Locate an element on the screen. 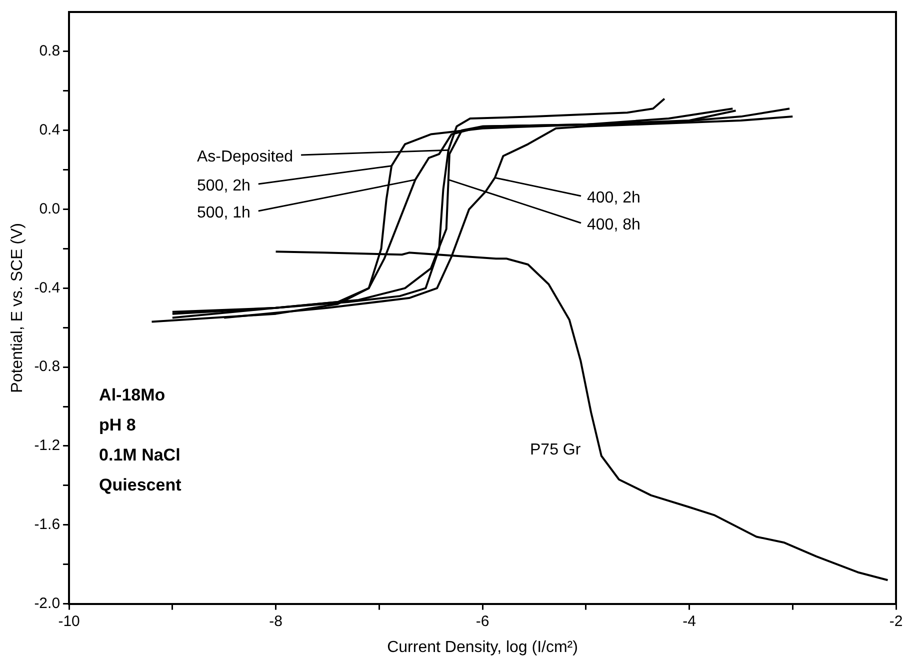 The image size is (906, 665). y-tick-label: -2.0 is located at coordinates (47, 603).